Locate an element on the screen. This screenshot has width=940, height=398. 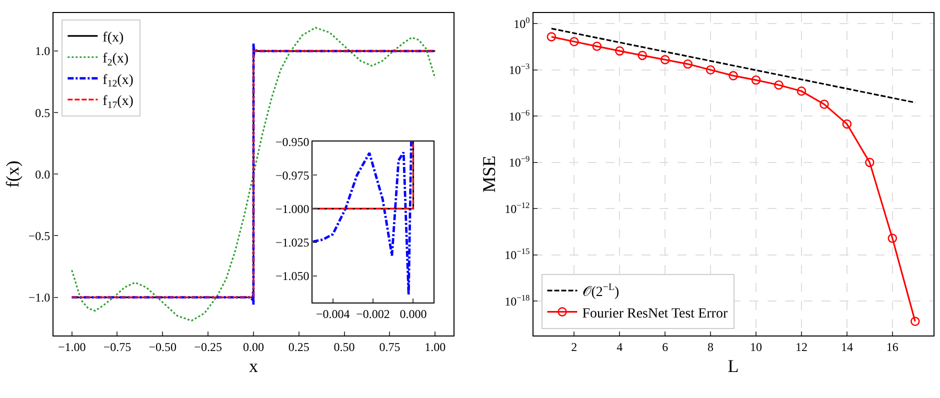
x-axis-title: L is located at coordinates (733, 366).